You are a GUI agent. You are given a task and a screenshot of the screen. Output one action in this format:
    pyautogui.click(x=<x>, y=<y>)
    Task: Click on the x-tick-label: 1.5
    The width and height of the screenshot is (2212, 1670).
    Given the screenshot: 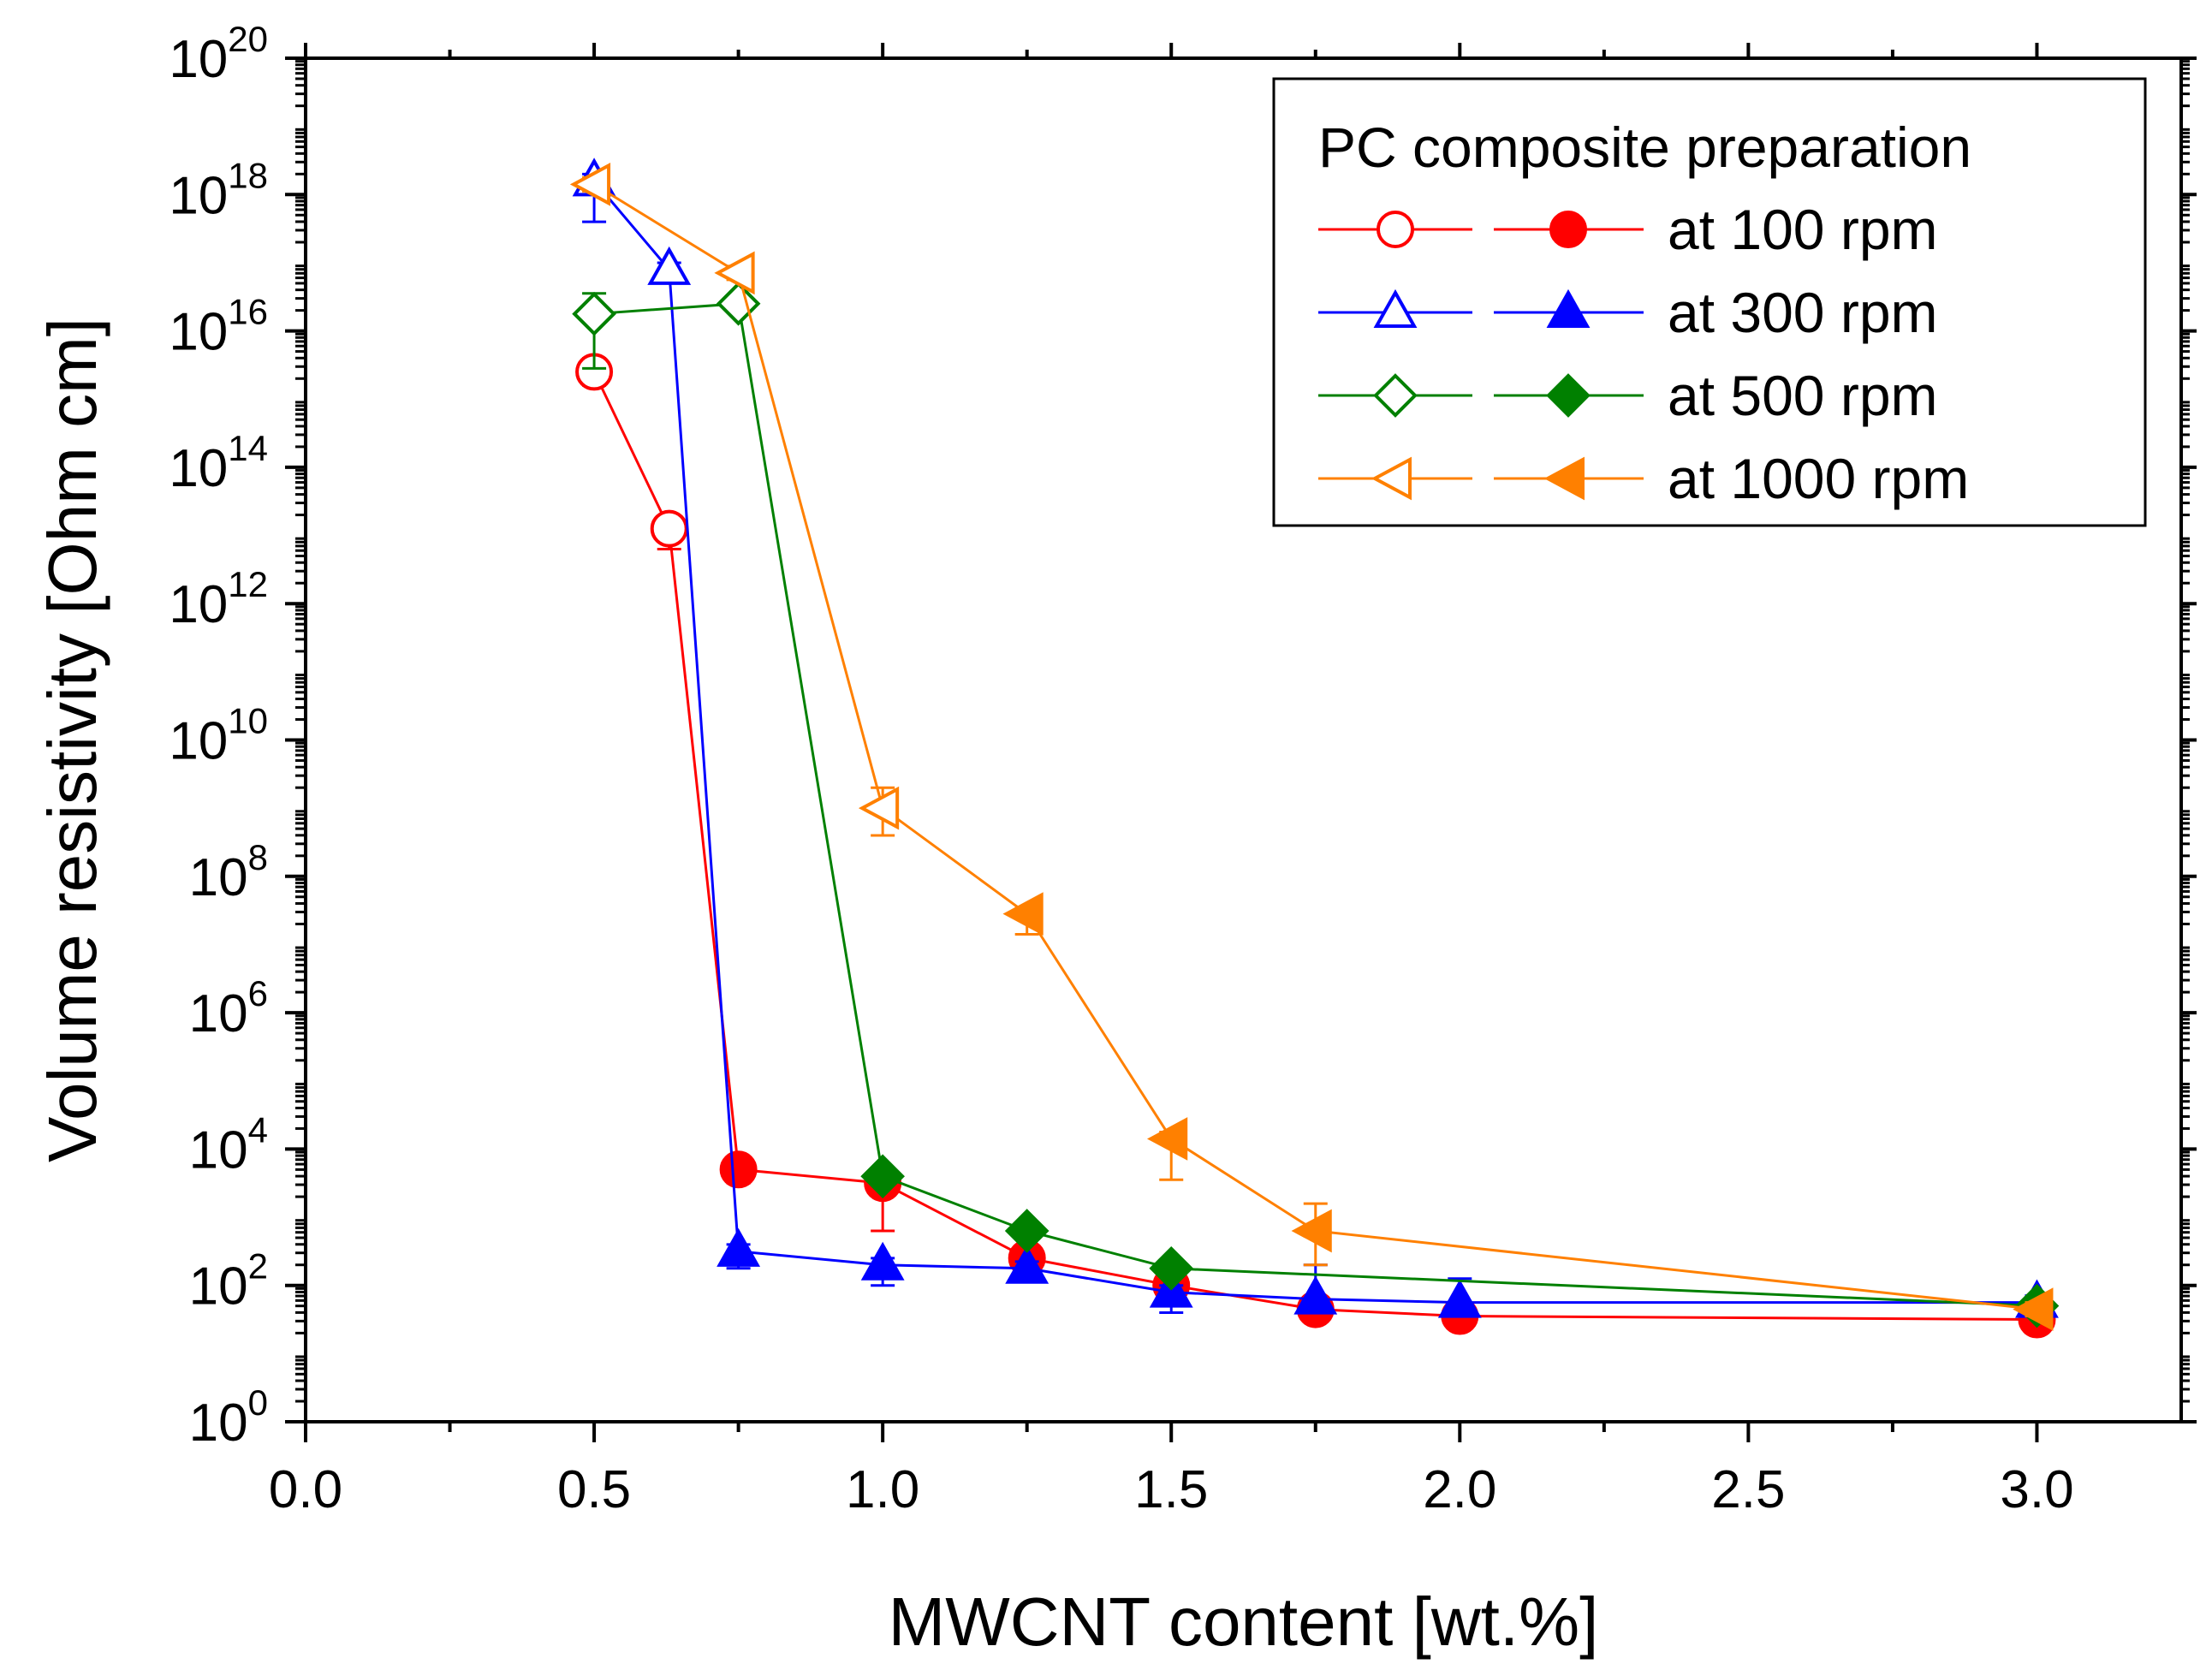 What is the action you would take?
    pyautogui.click(x=1171, y=1489)
    